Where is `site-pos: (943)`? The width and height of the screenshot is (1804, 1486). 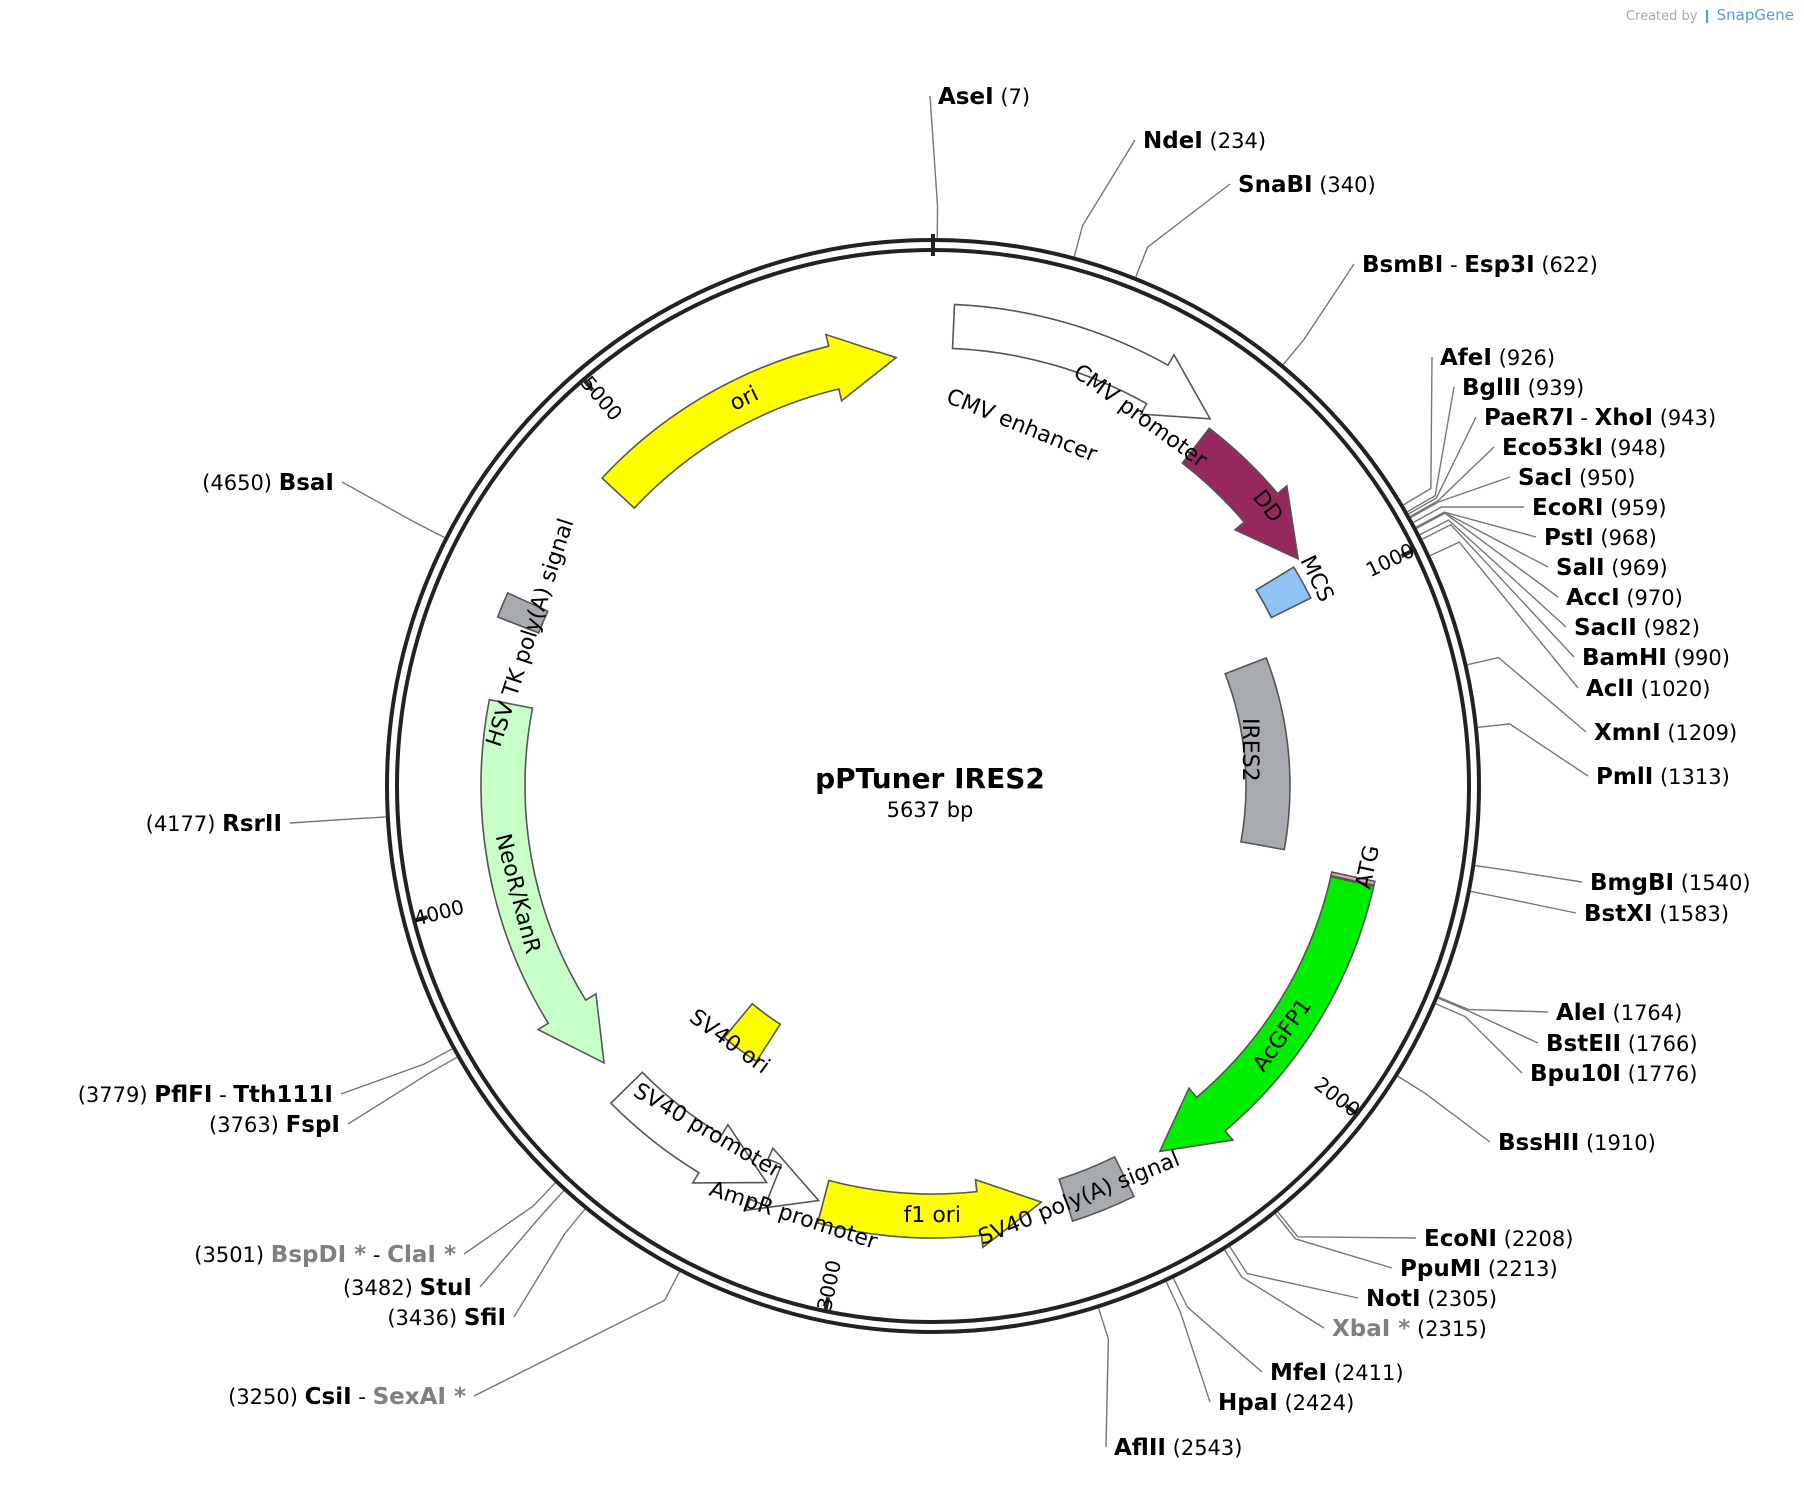 site-pos: (943) is located at coordinates (1684, 418).